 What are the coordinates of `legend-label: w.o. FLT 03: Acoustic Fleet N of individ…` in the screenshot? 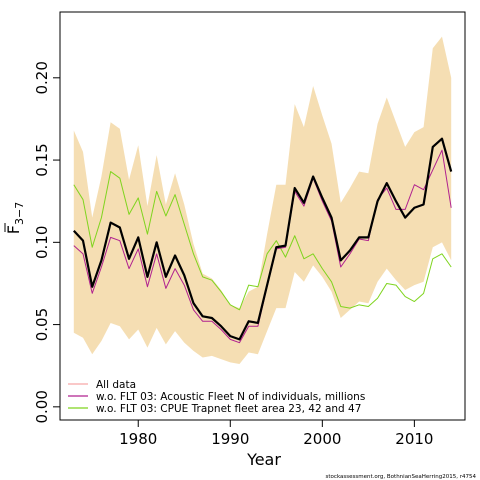 It's located at (230, 397).